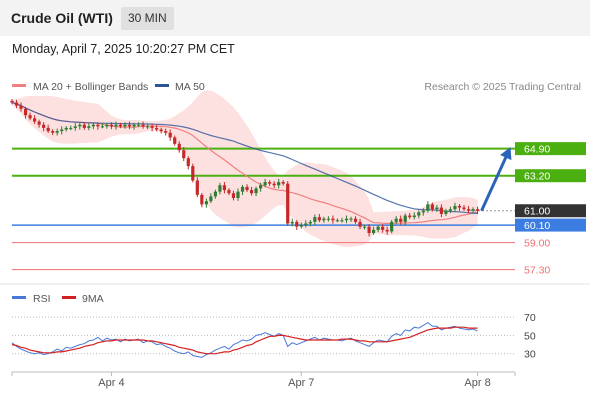  Describe the element at coordinates (111, 383) in the screenshot. I see `x-tick-label: Apr 4` at that location.